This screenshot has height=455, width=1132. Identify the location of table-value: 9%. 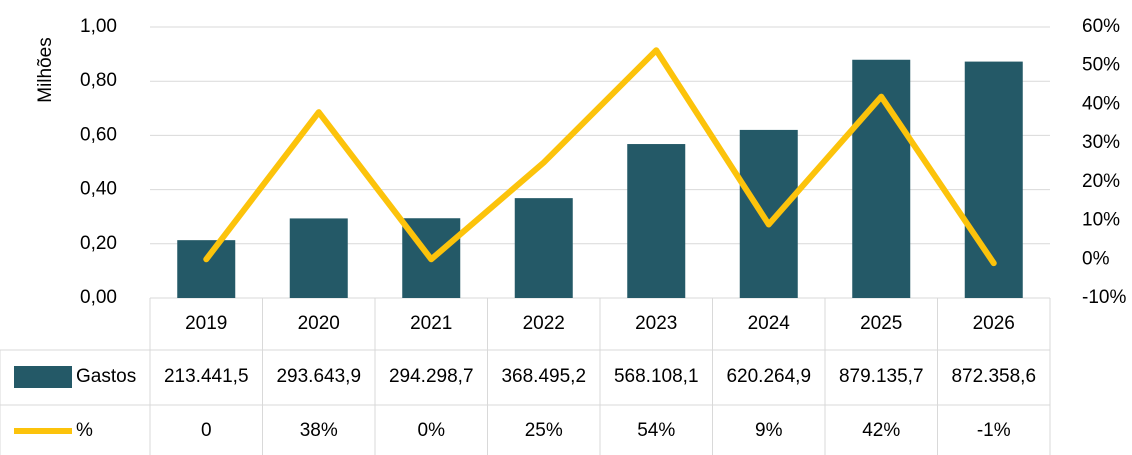
(769, 430).